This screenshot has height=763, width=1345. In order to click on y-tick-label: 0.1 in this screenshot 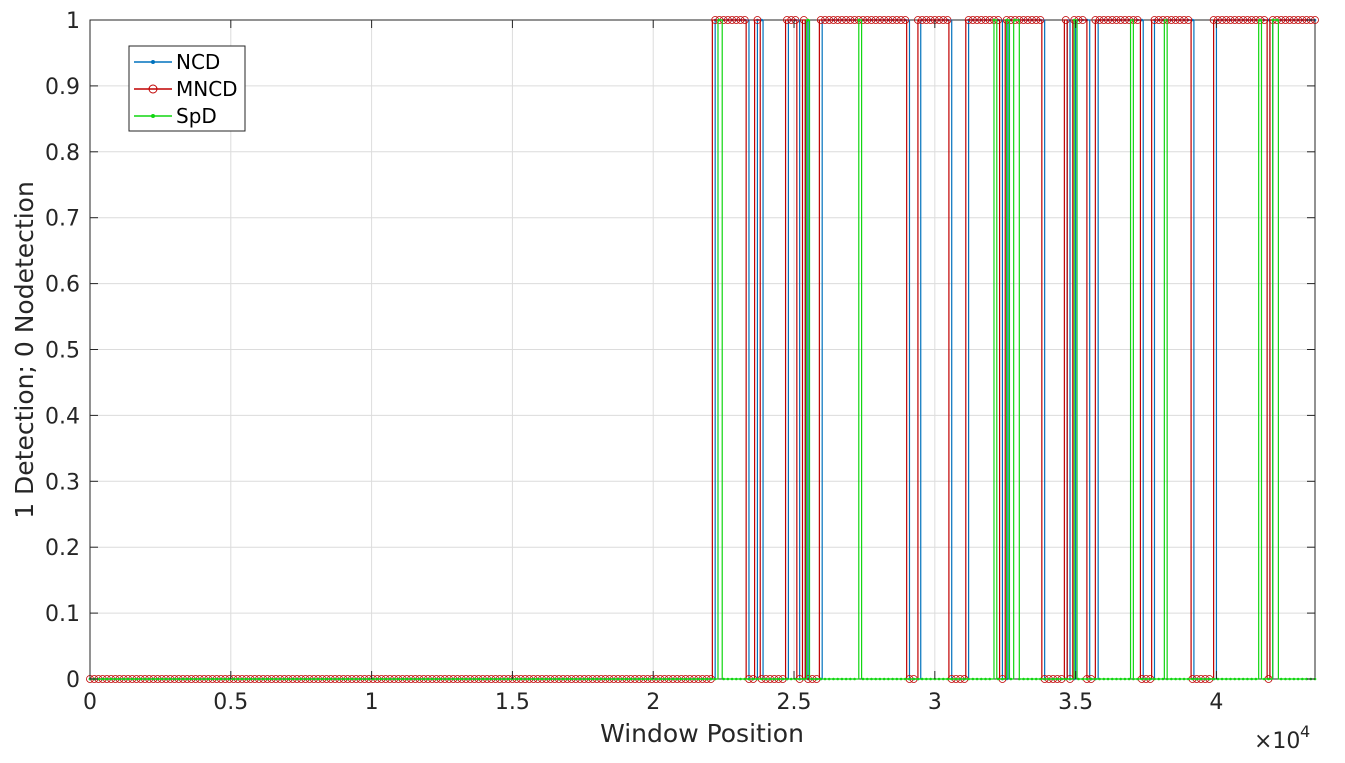, I will do `click(62, 614)`.